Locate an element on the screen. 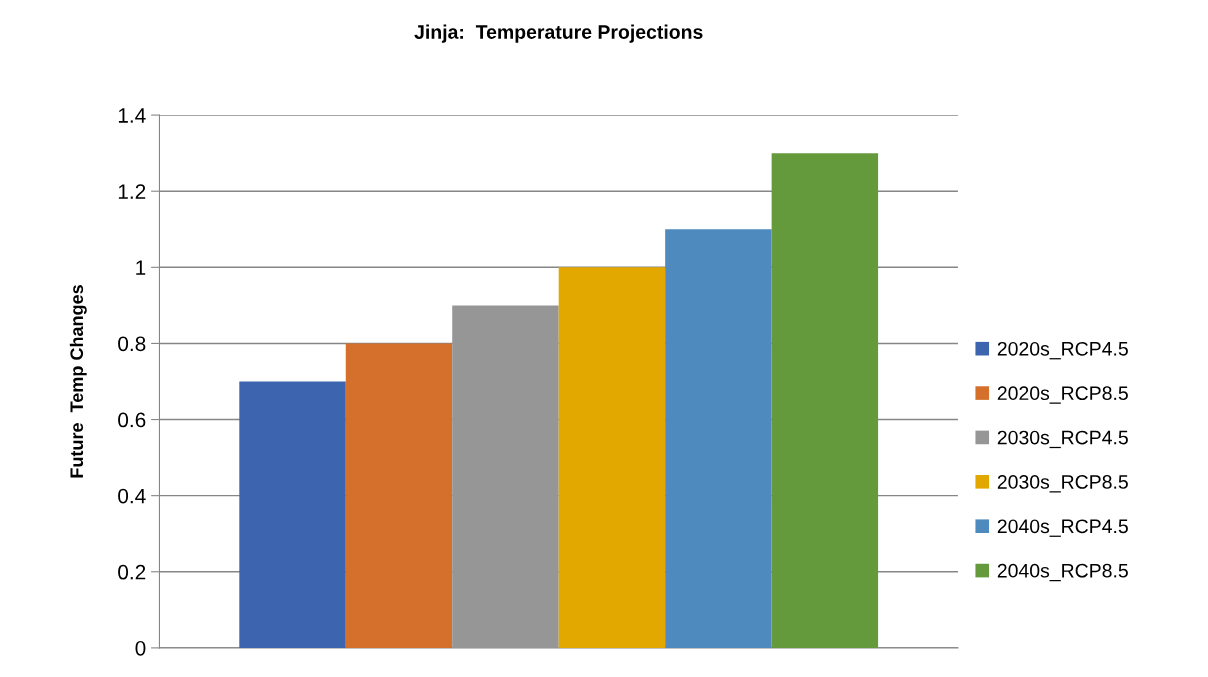 The width and height of the screenshot is (1208, 677). y-tick-label: 0 is located at coordinates (140, 648).